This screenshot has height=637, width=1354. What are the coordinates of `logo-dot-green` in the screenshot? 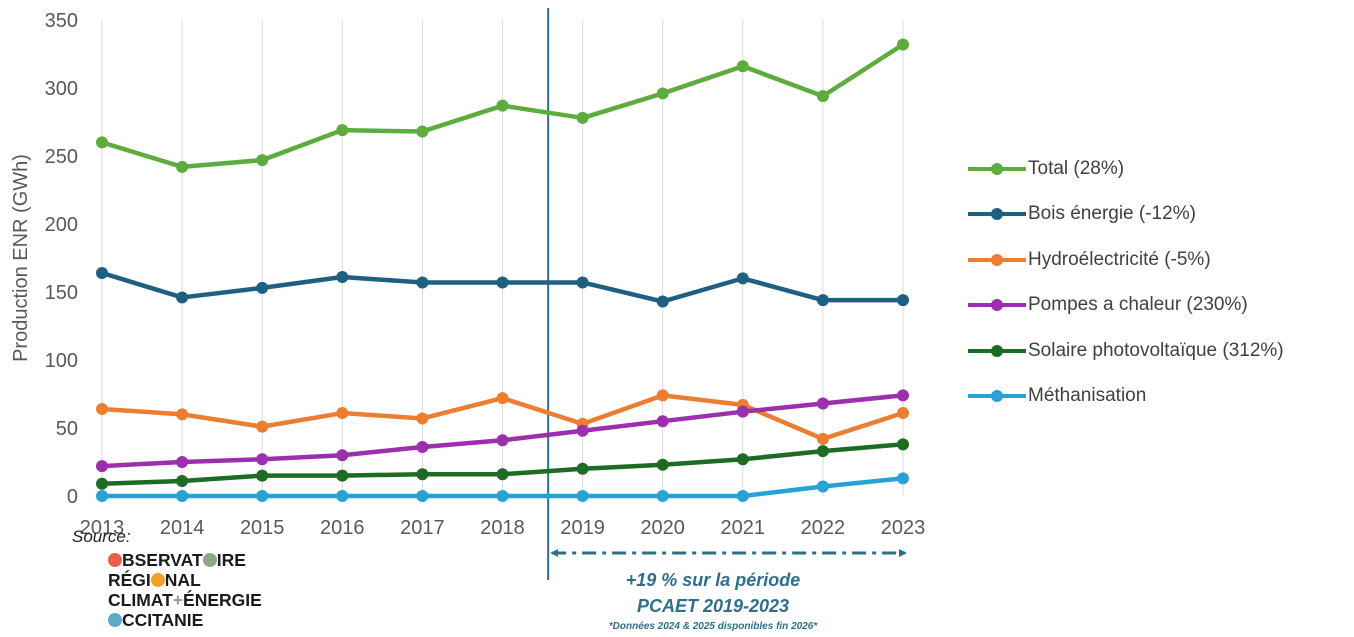 It's located at (209, 560).